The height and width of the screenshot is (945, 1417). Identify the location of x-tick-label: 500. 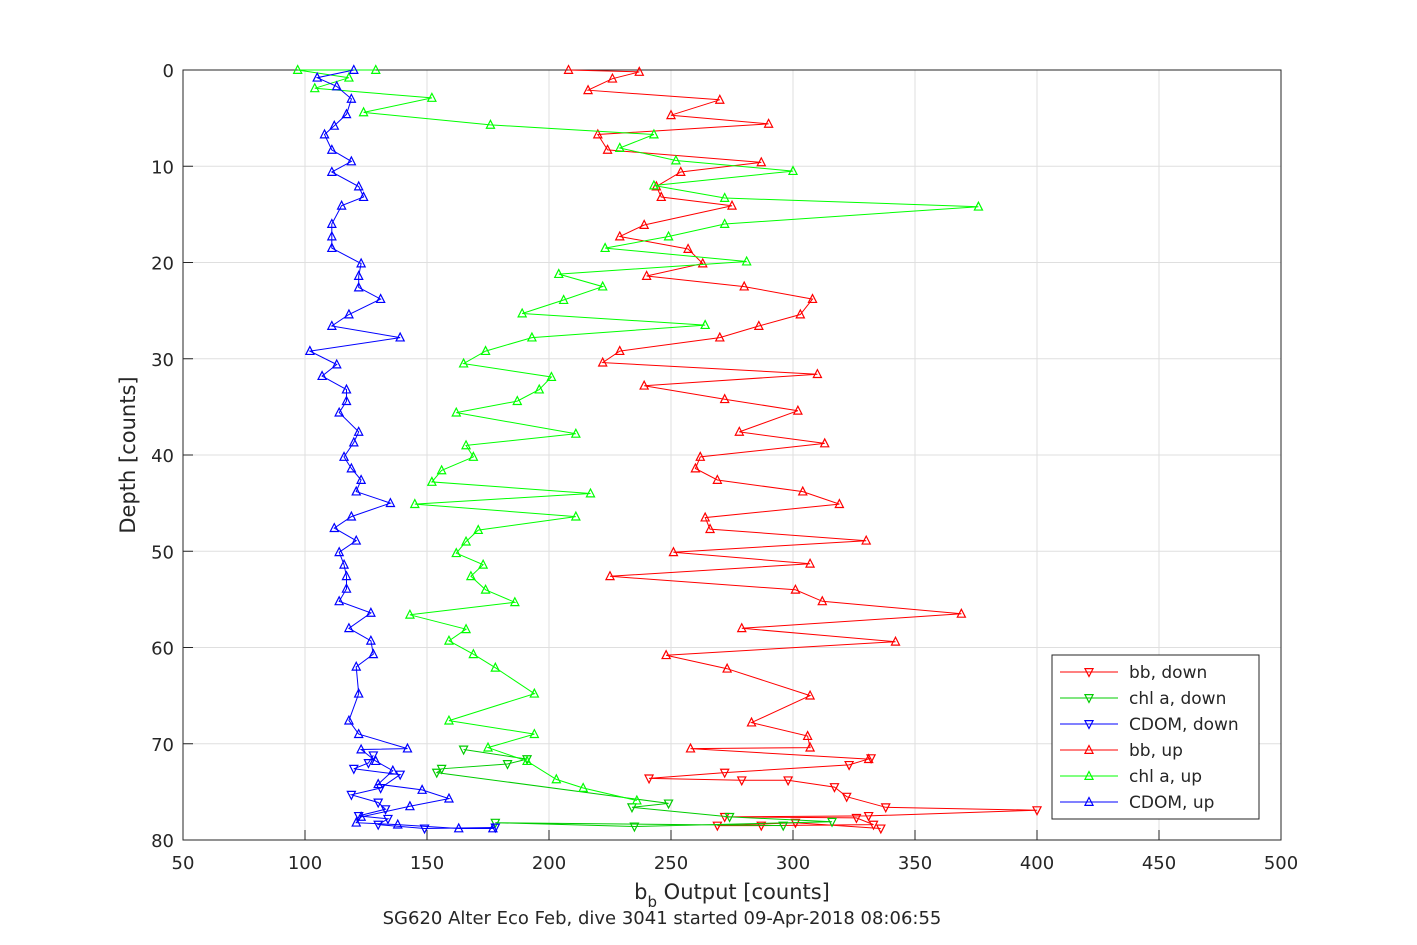
(1281, 863).